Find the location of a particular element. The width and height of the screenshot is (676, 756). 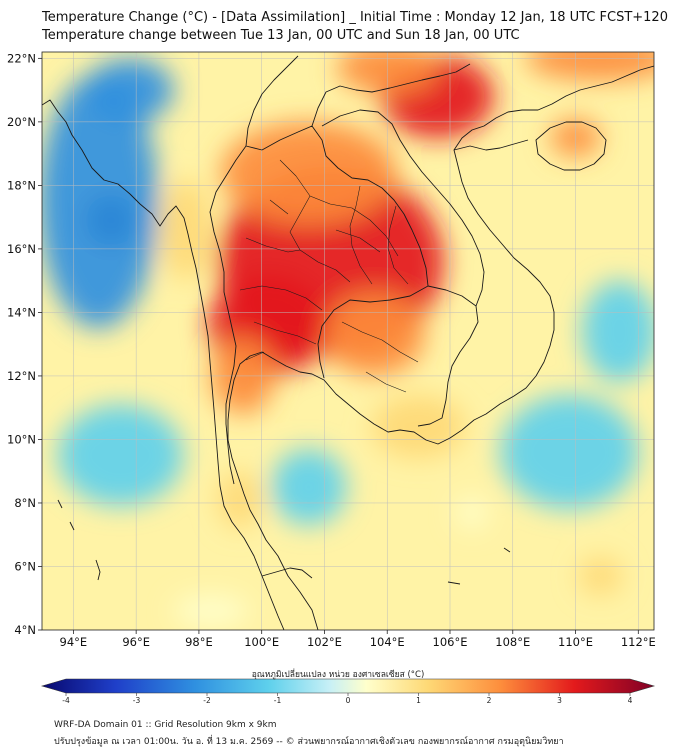

lon-tick-label: 112°E is located at coordinates (638, 642).